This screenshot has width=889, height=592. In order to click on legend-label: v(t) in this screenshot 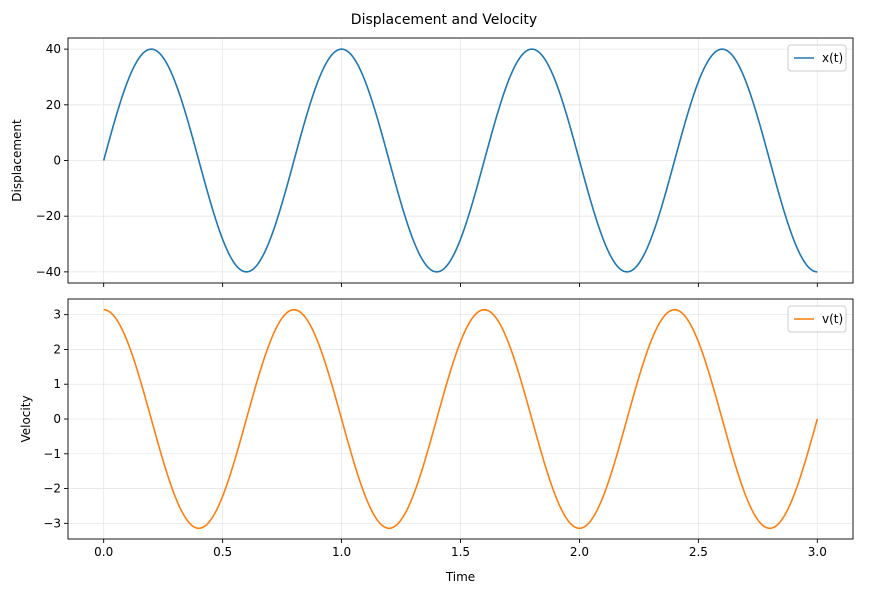, I will do `click(832, 319)`.